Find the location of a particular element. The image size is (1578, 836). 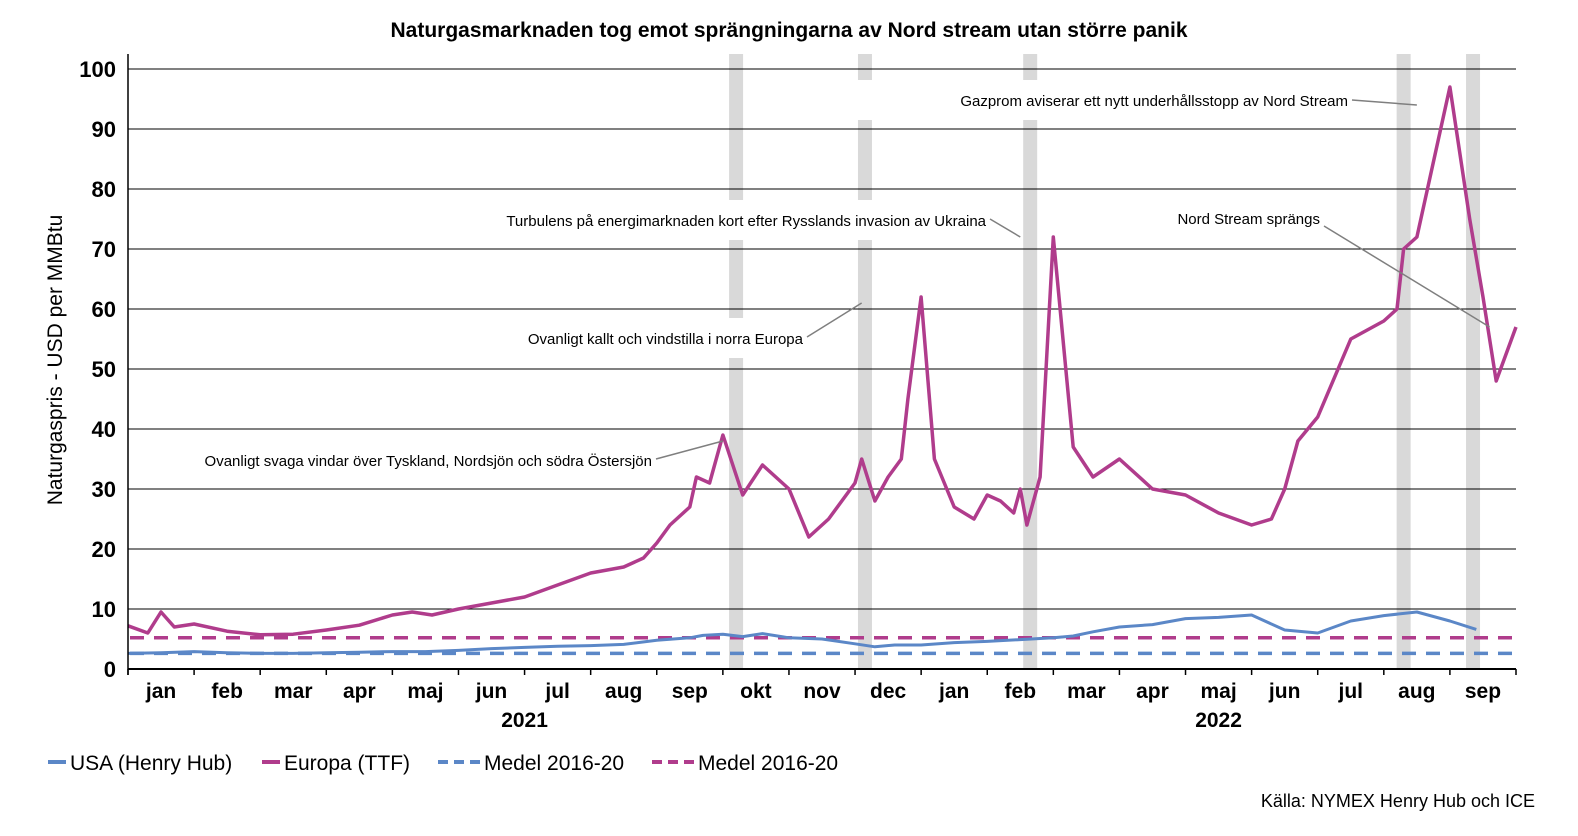

y-tick-label: 80 is located at coordinates (104, 189).